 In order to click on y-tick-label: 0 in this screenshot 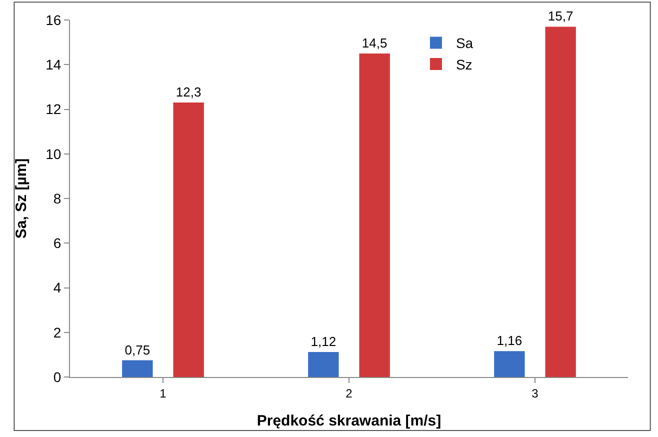, I will do `click(57, 376)`.